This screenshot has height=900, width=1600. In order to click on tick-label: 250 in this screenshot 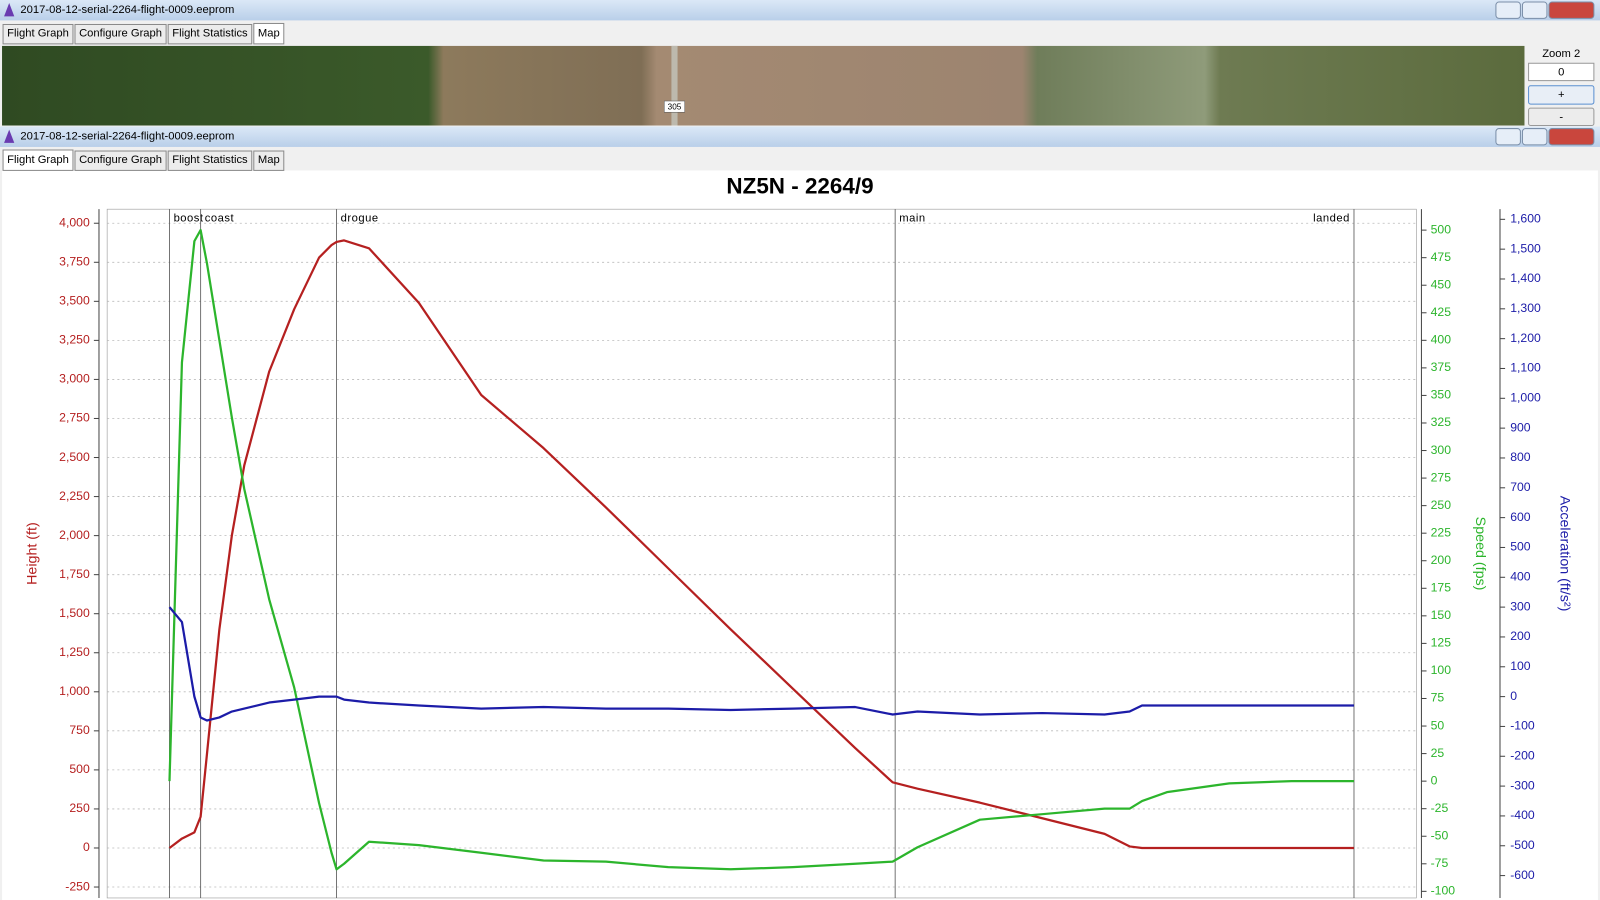, I will do `click(1441, 505)`.